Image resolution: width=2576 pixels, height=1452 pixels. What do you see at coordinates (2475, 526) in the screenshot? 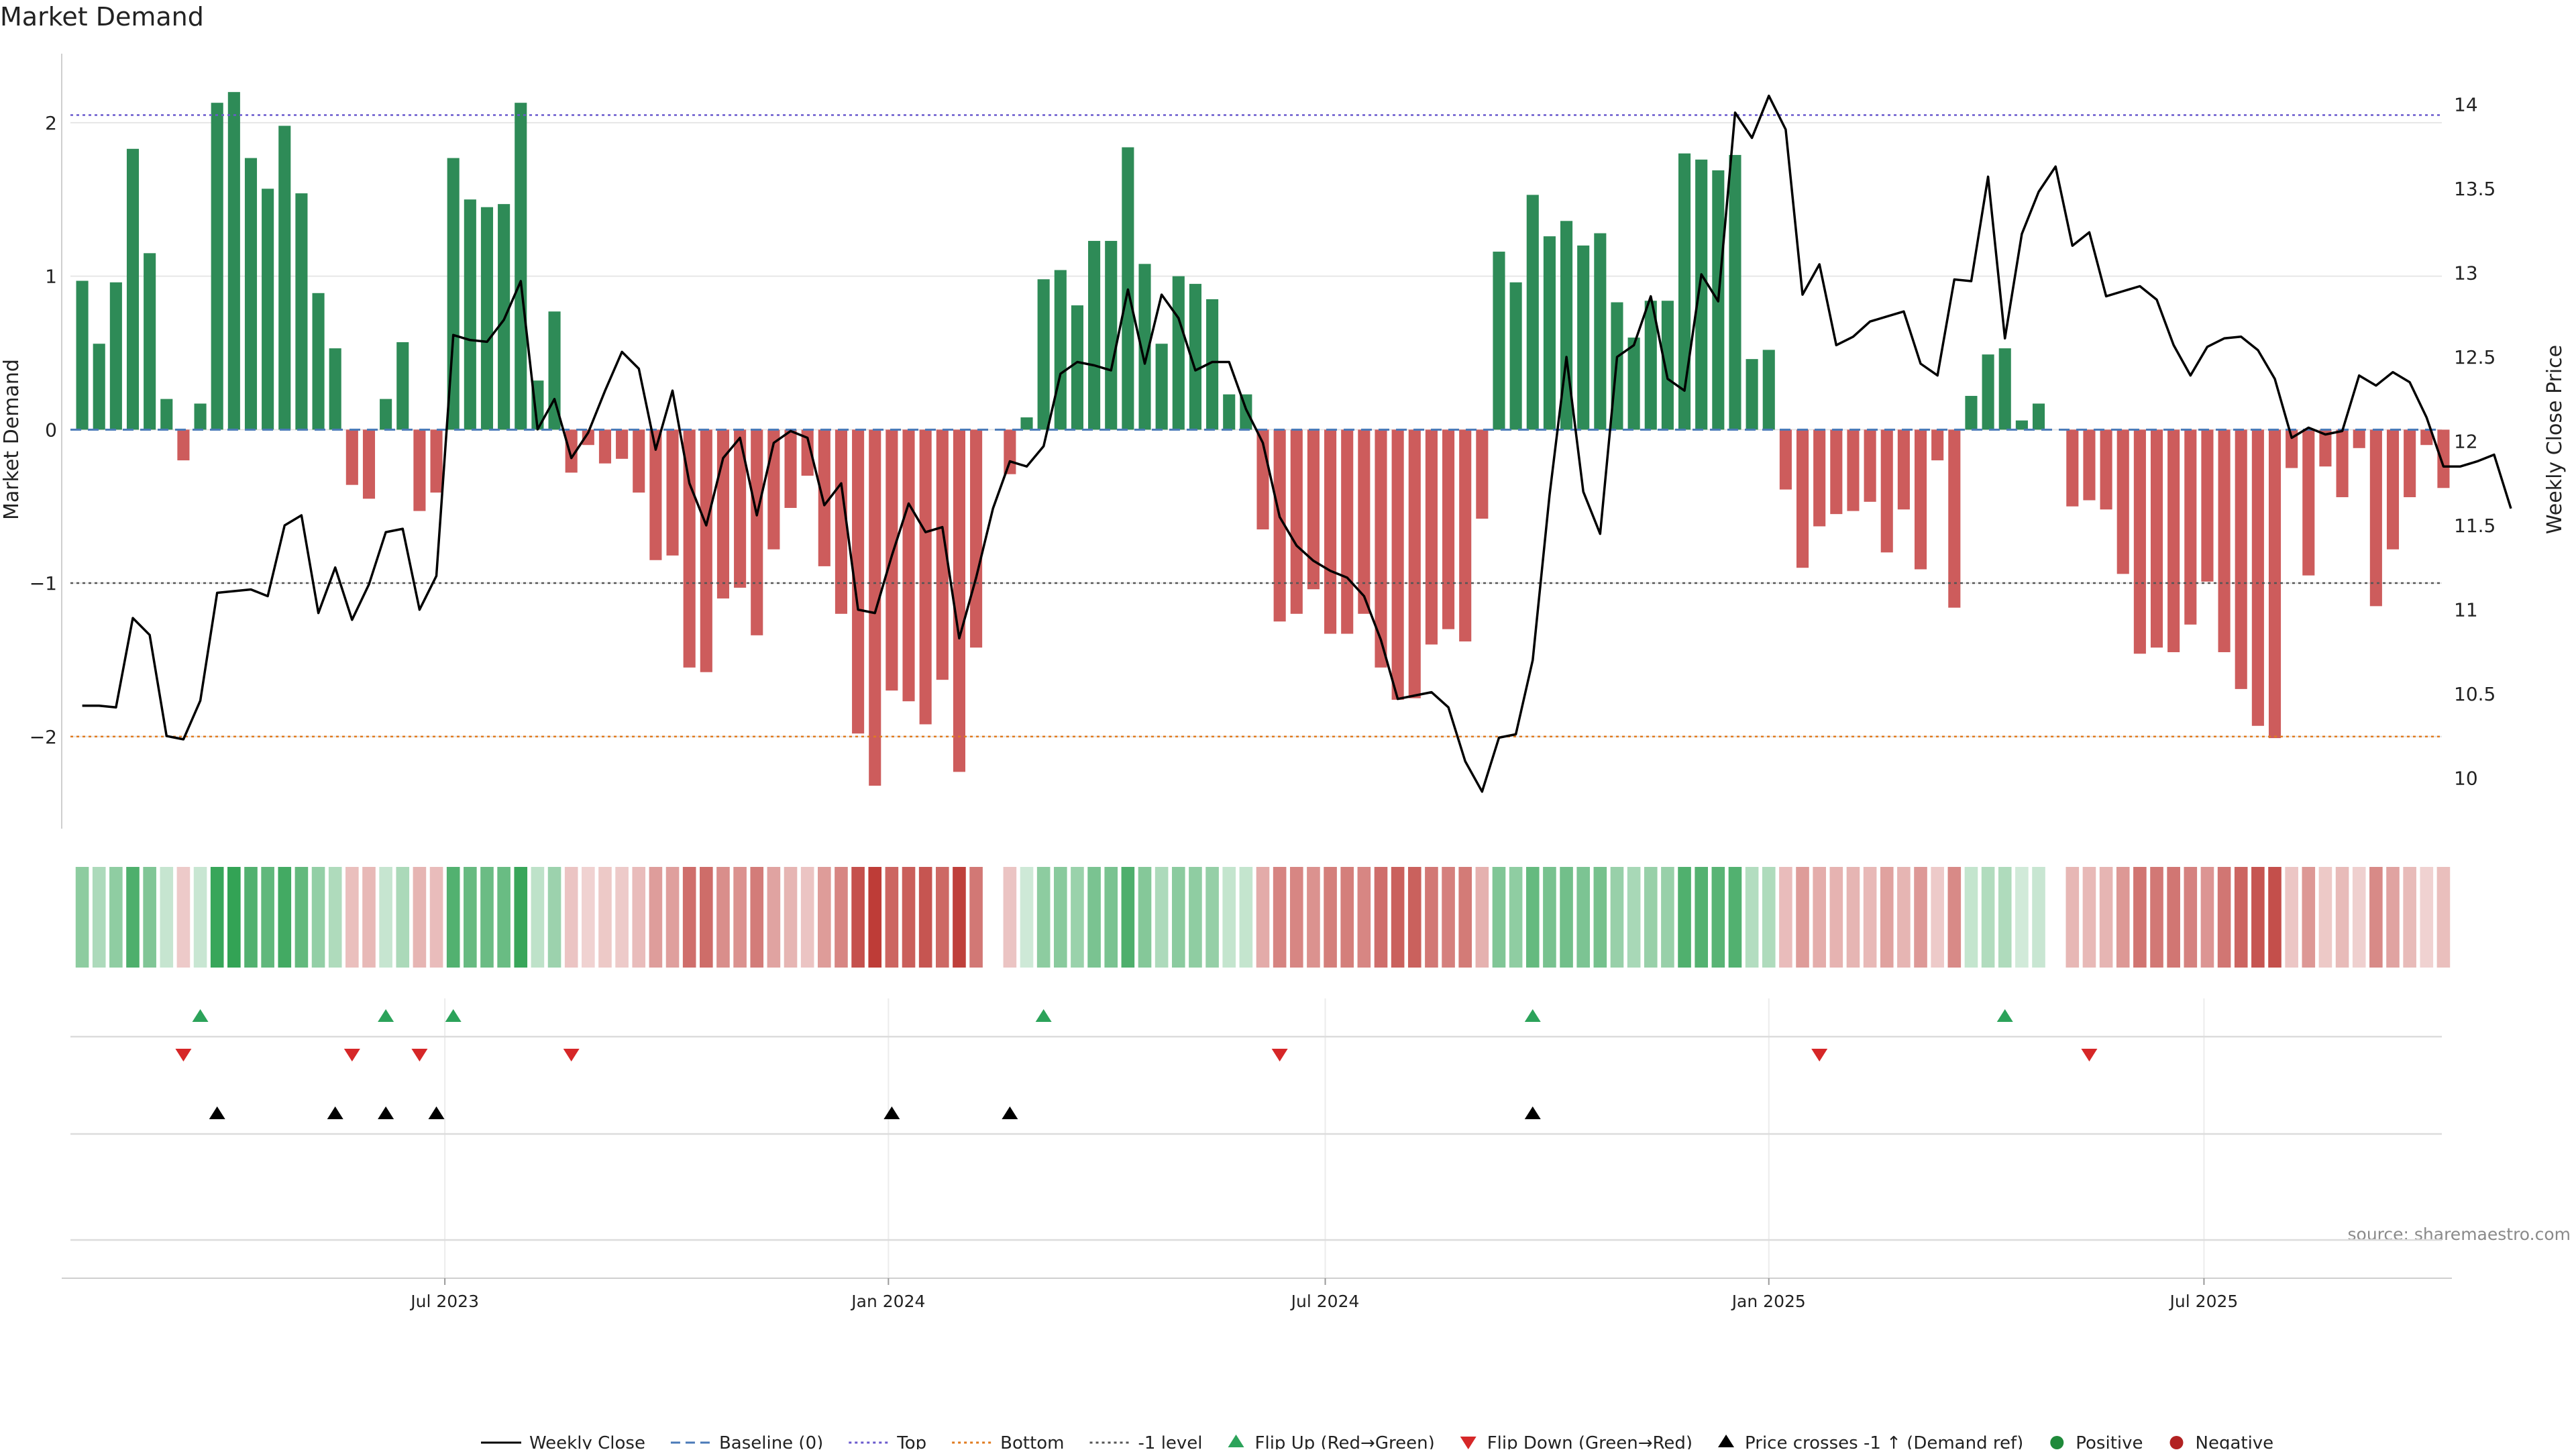
I see `y-tick-label-right: 11.5` at bounding box center [2475, 526].